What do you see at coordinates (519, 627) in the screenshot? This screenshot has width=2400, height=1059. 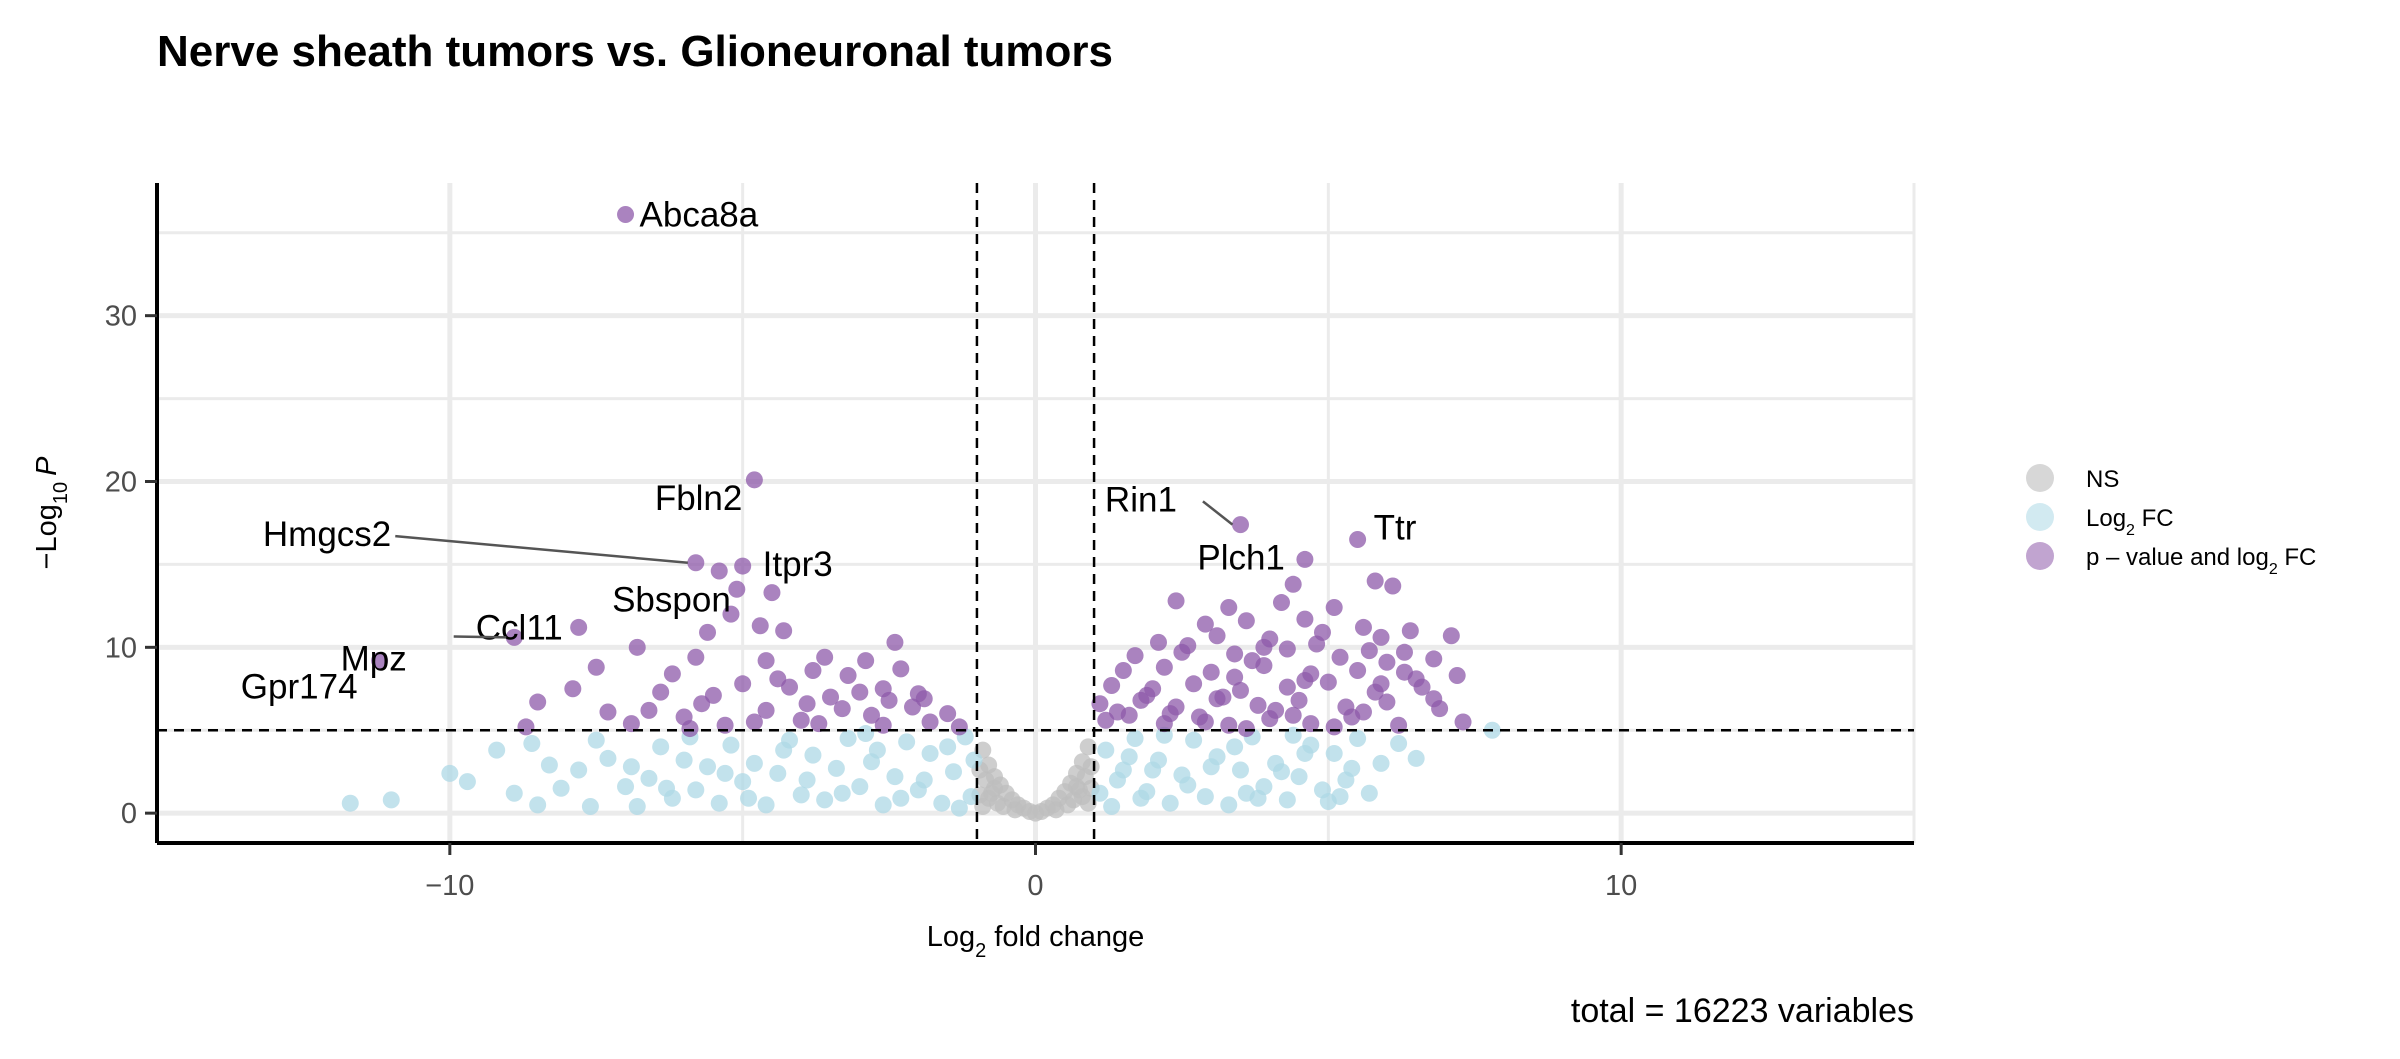 I see `gene-label: Ccl11` at bounding box center [519, 627].